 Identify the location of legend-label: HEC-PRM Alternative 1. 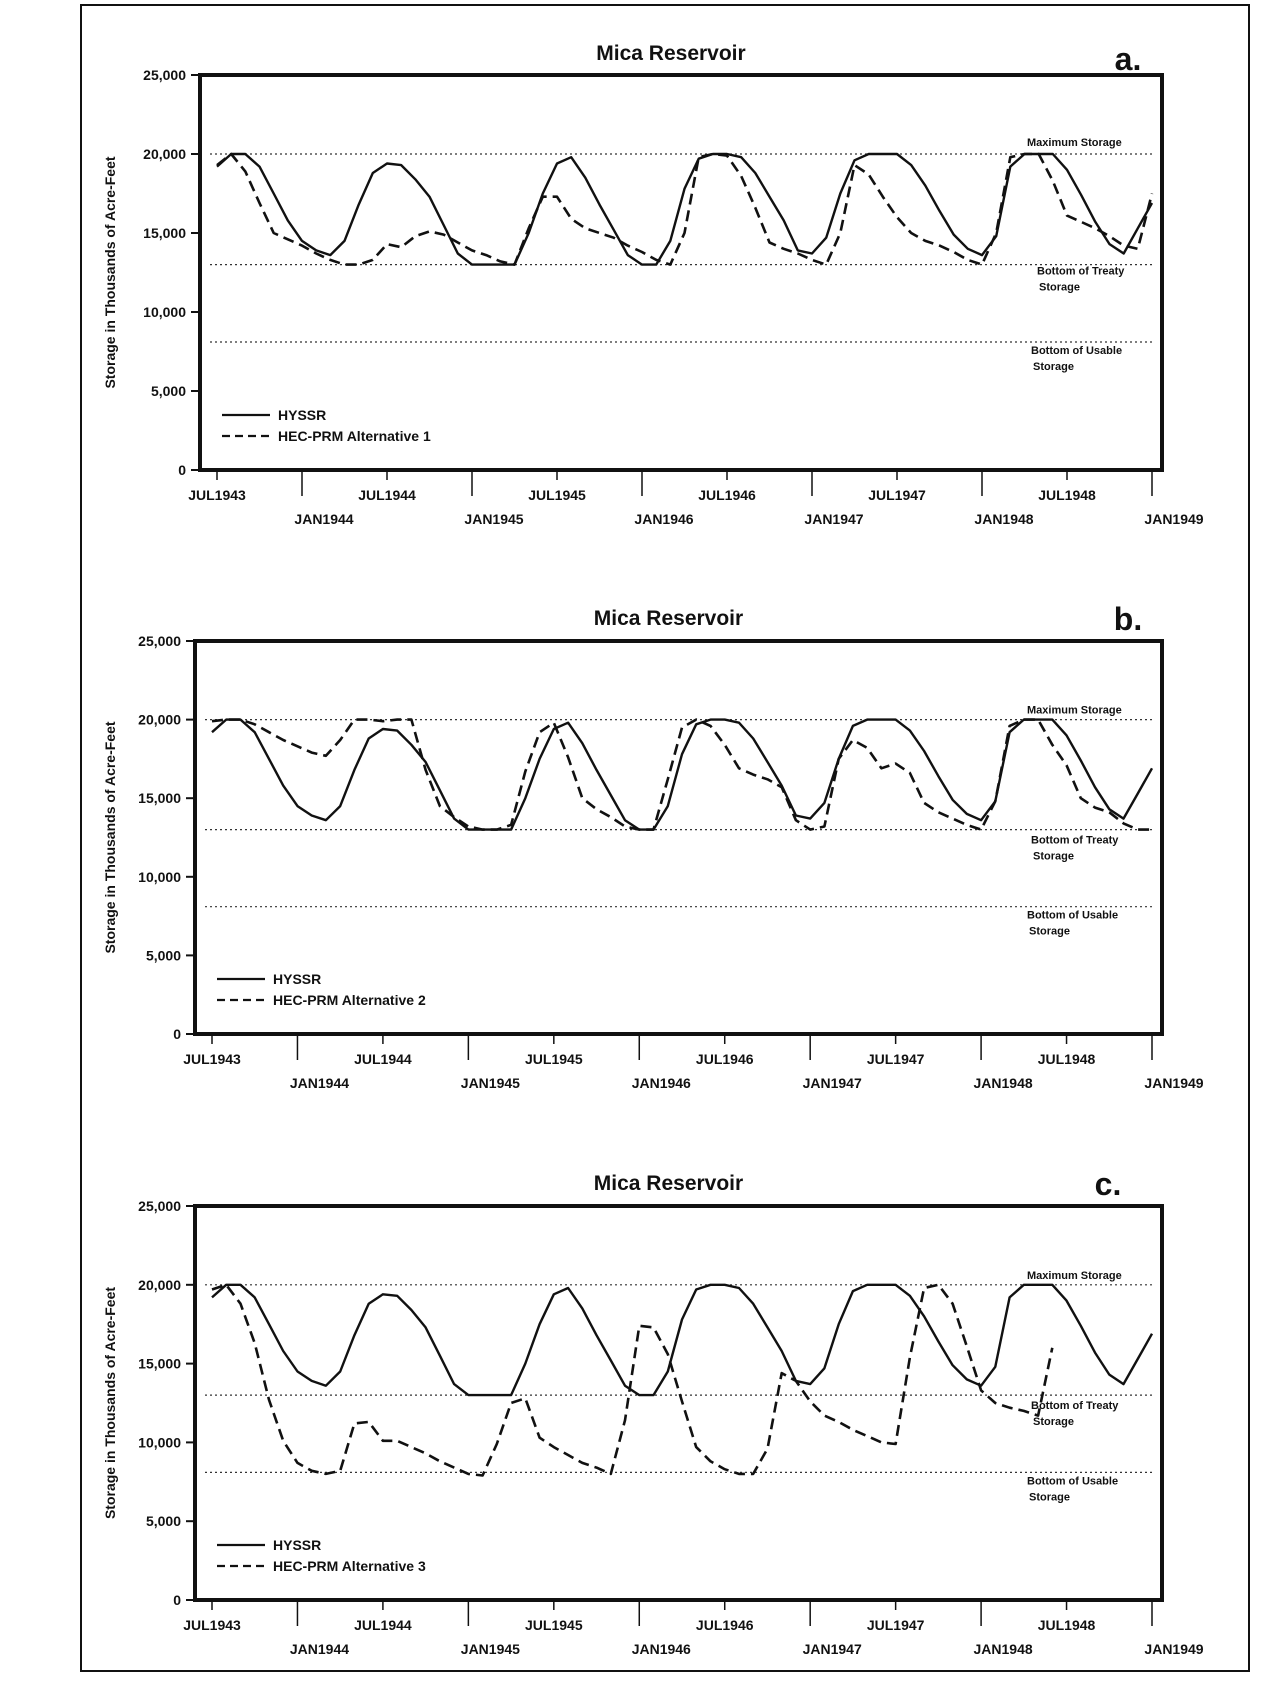
(354, 436).